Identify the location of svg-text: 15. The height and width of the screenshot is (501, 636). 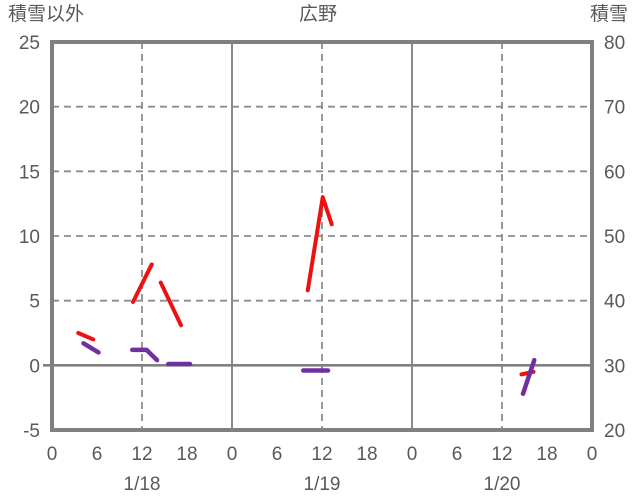
(29, 172).